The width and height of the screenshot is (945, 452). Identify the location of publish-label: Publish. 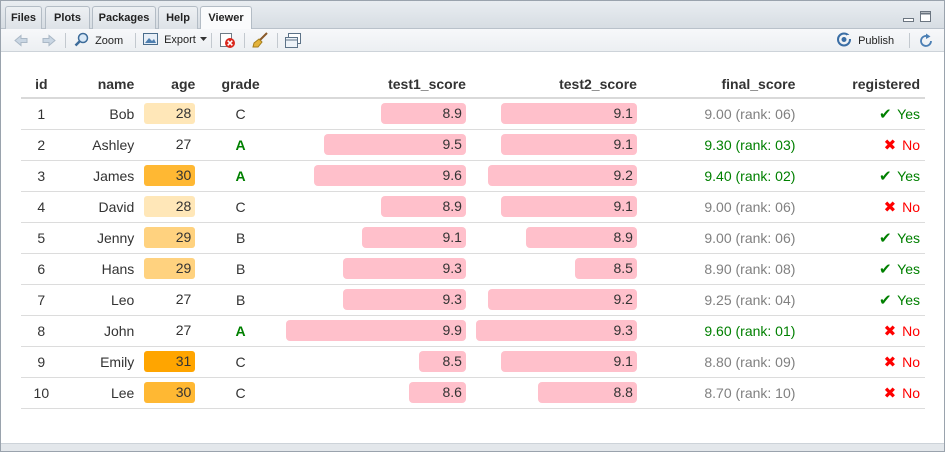
(876, 41).